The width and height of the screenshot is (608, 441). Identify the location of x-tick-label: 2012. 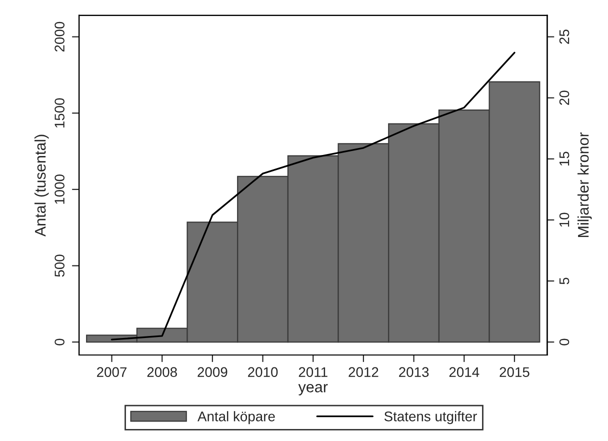
(363, 372).